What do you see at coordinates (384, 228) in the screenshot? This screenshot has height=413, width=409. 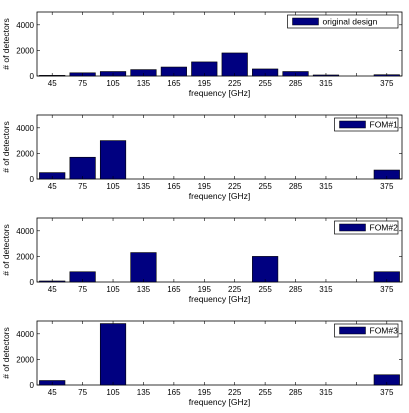 I see `legend-label: FOM#2` at bounding box center [384, 228].